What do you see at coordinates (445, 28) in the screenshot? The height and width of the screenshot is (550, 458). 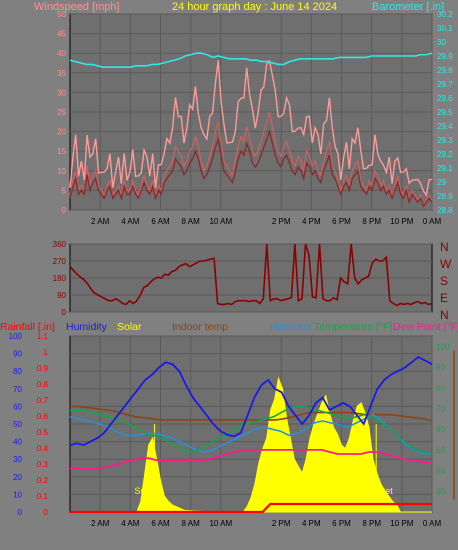 I see `baro-tick-label: 30.1` at bounding box center [445, 28].